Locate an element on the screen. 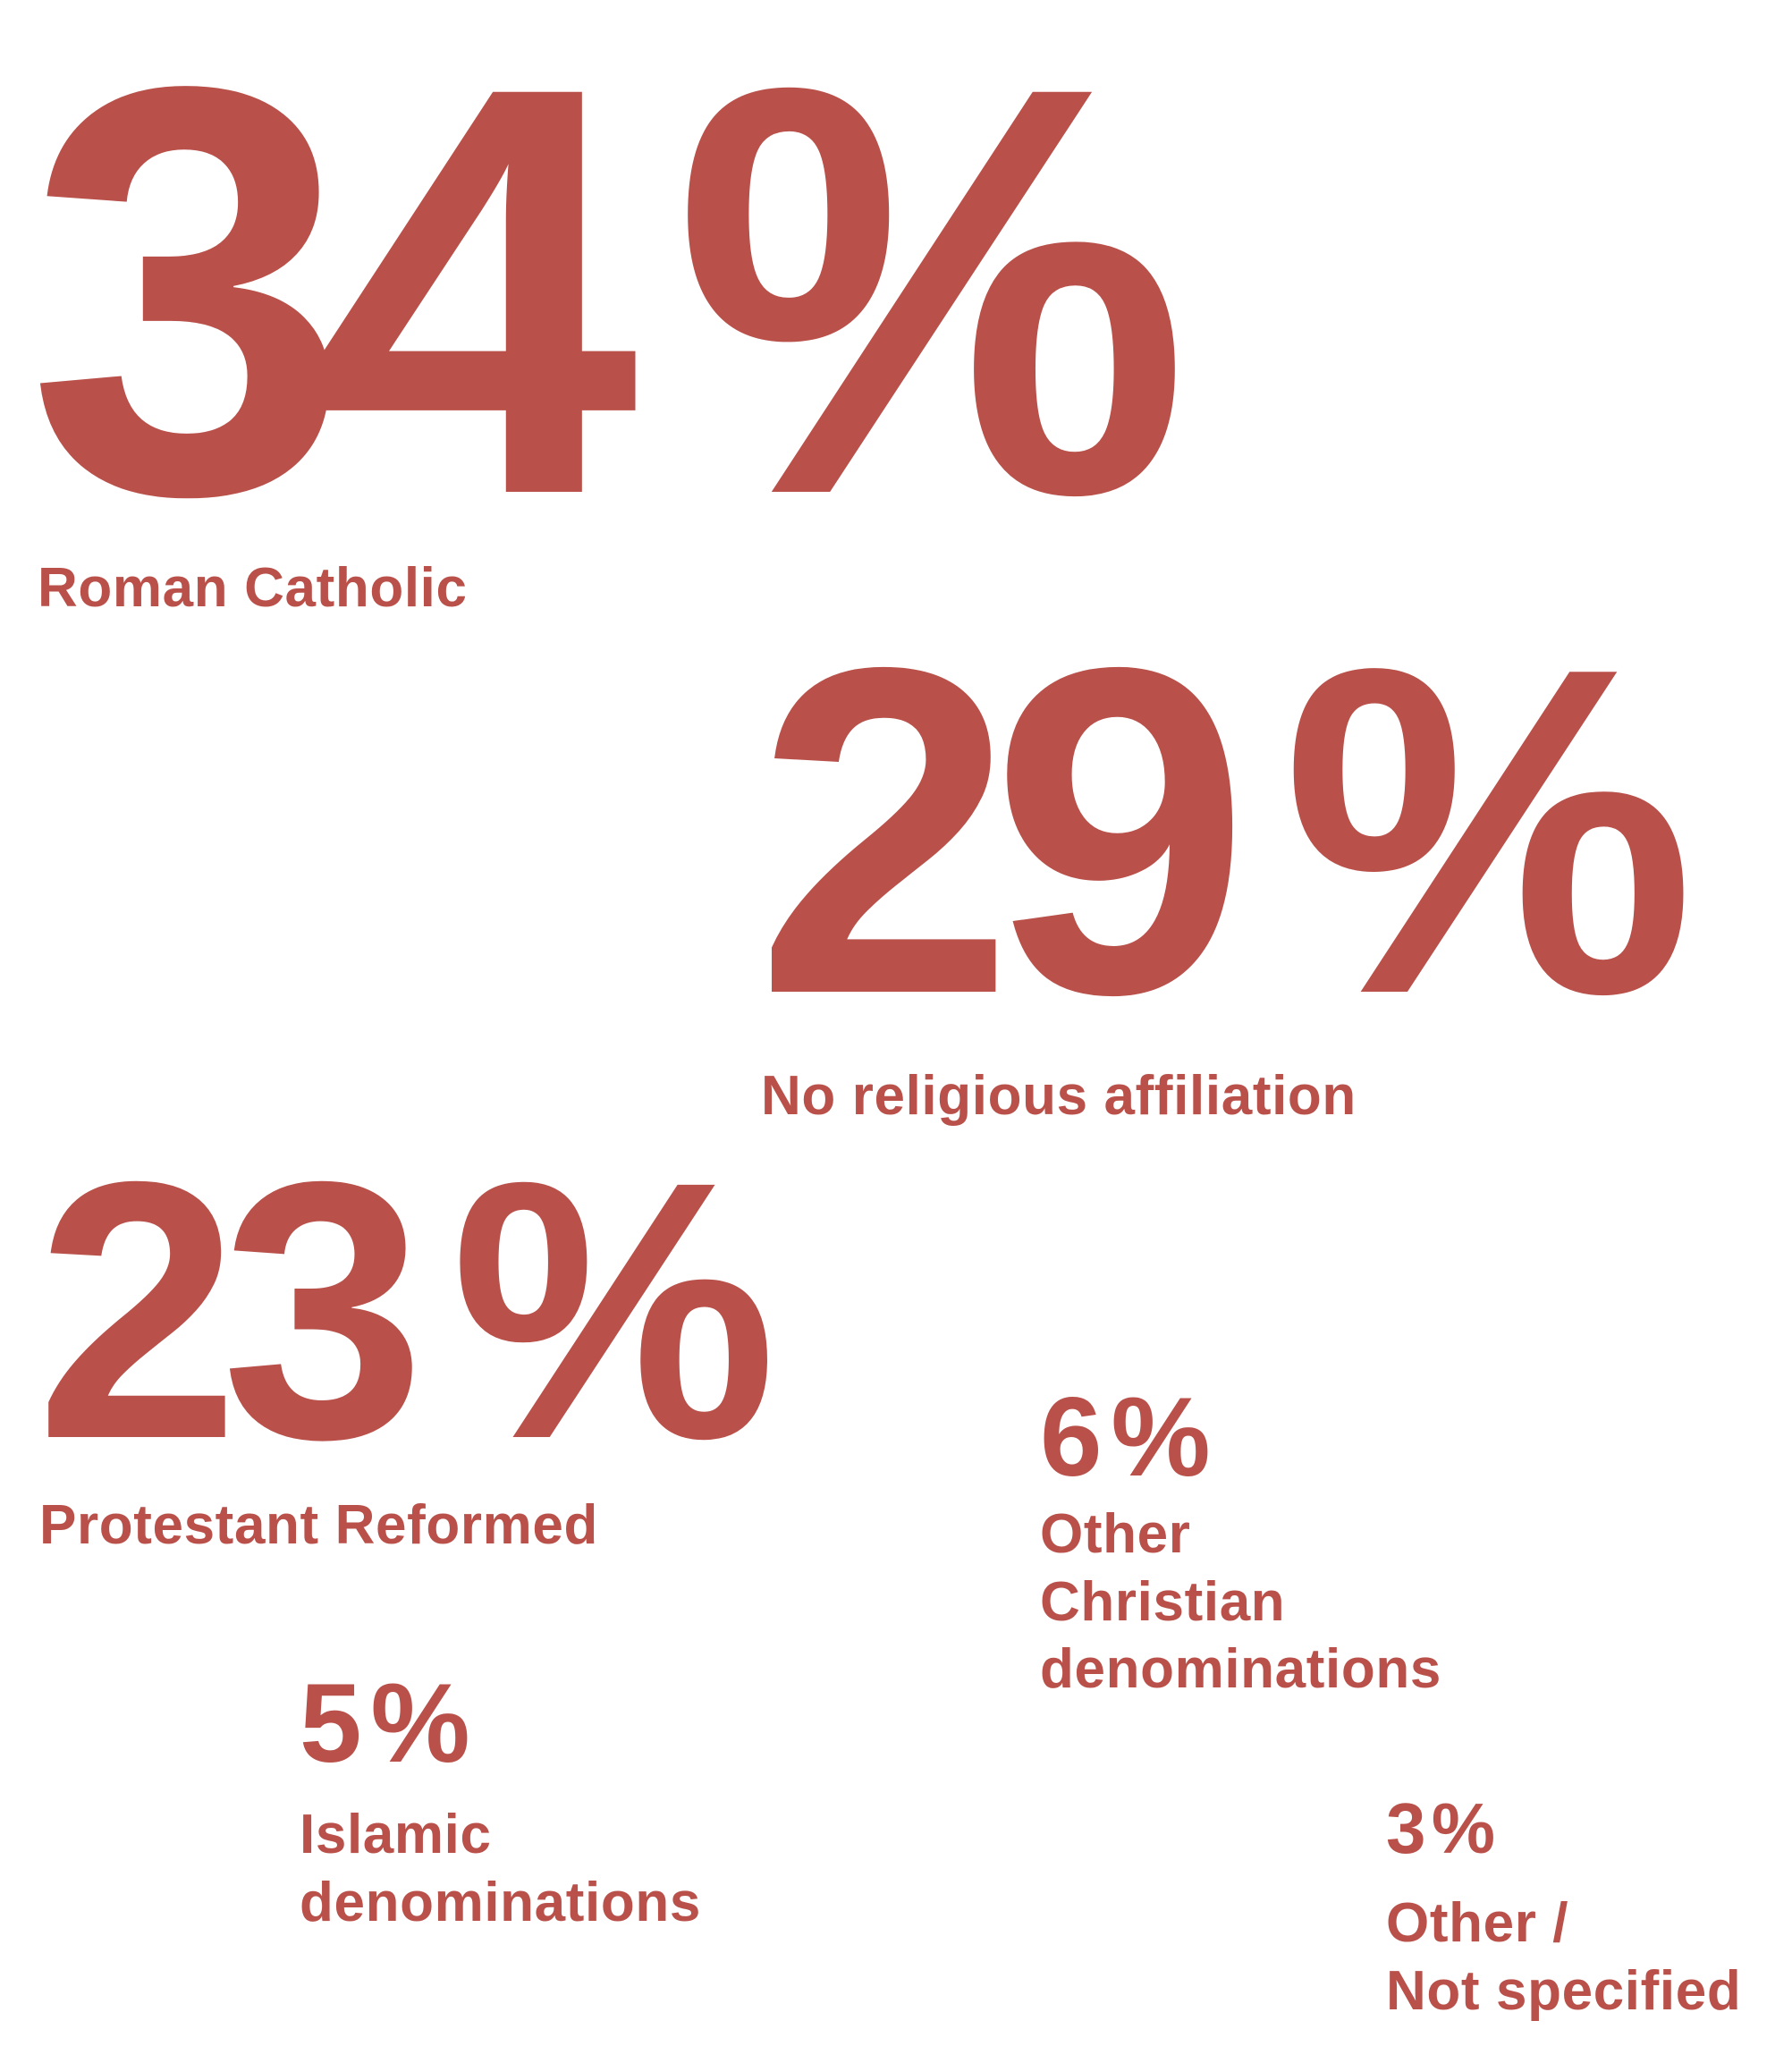 The width and height of the screenshot is (1792, 2063). stat-protestant-reformed: 23% Protestant Reformed is located at coordinates (406, 1331).